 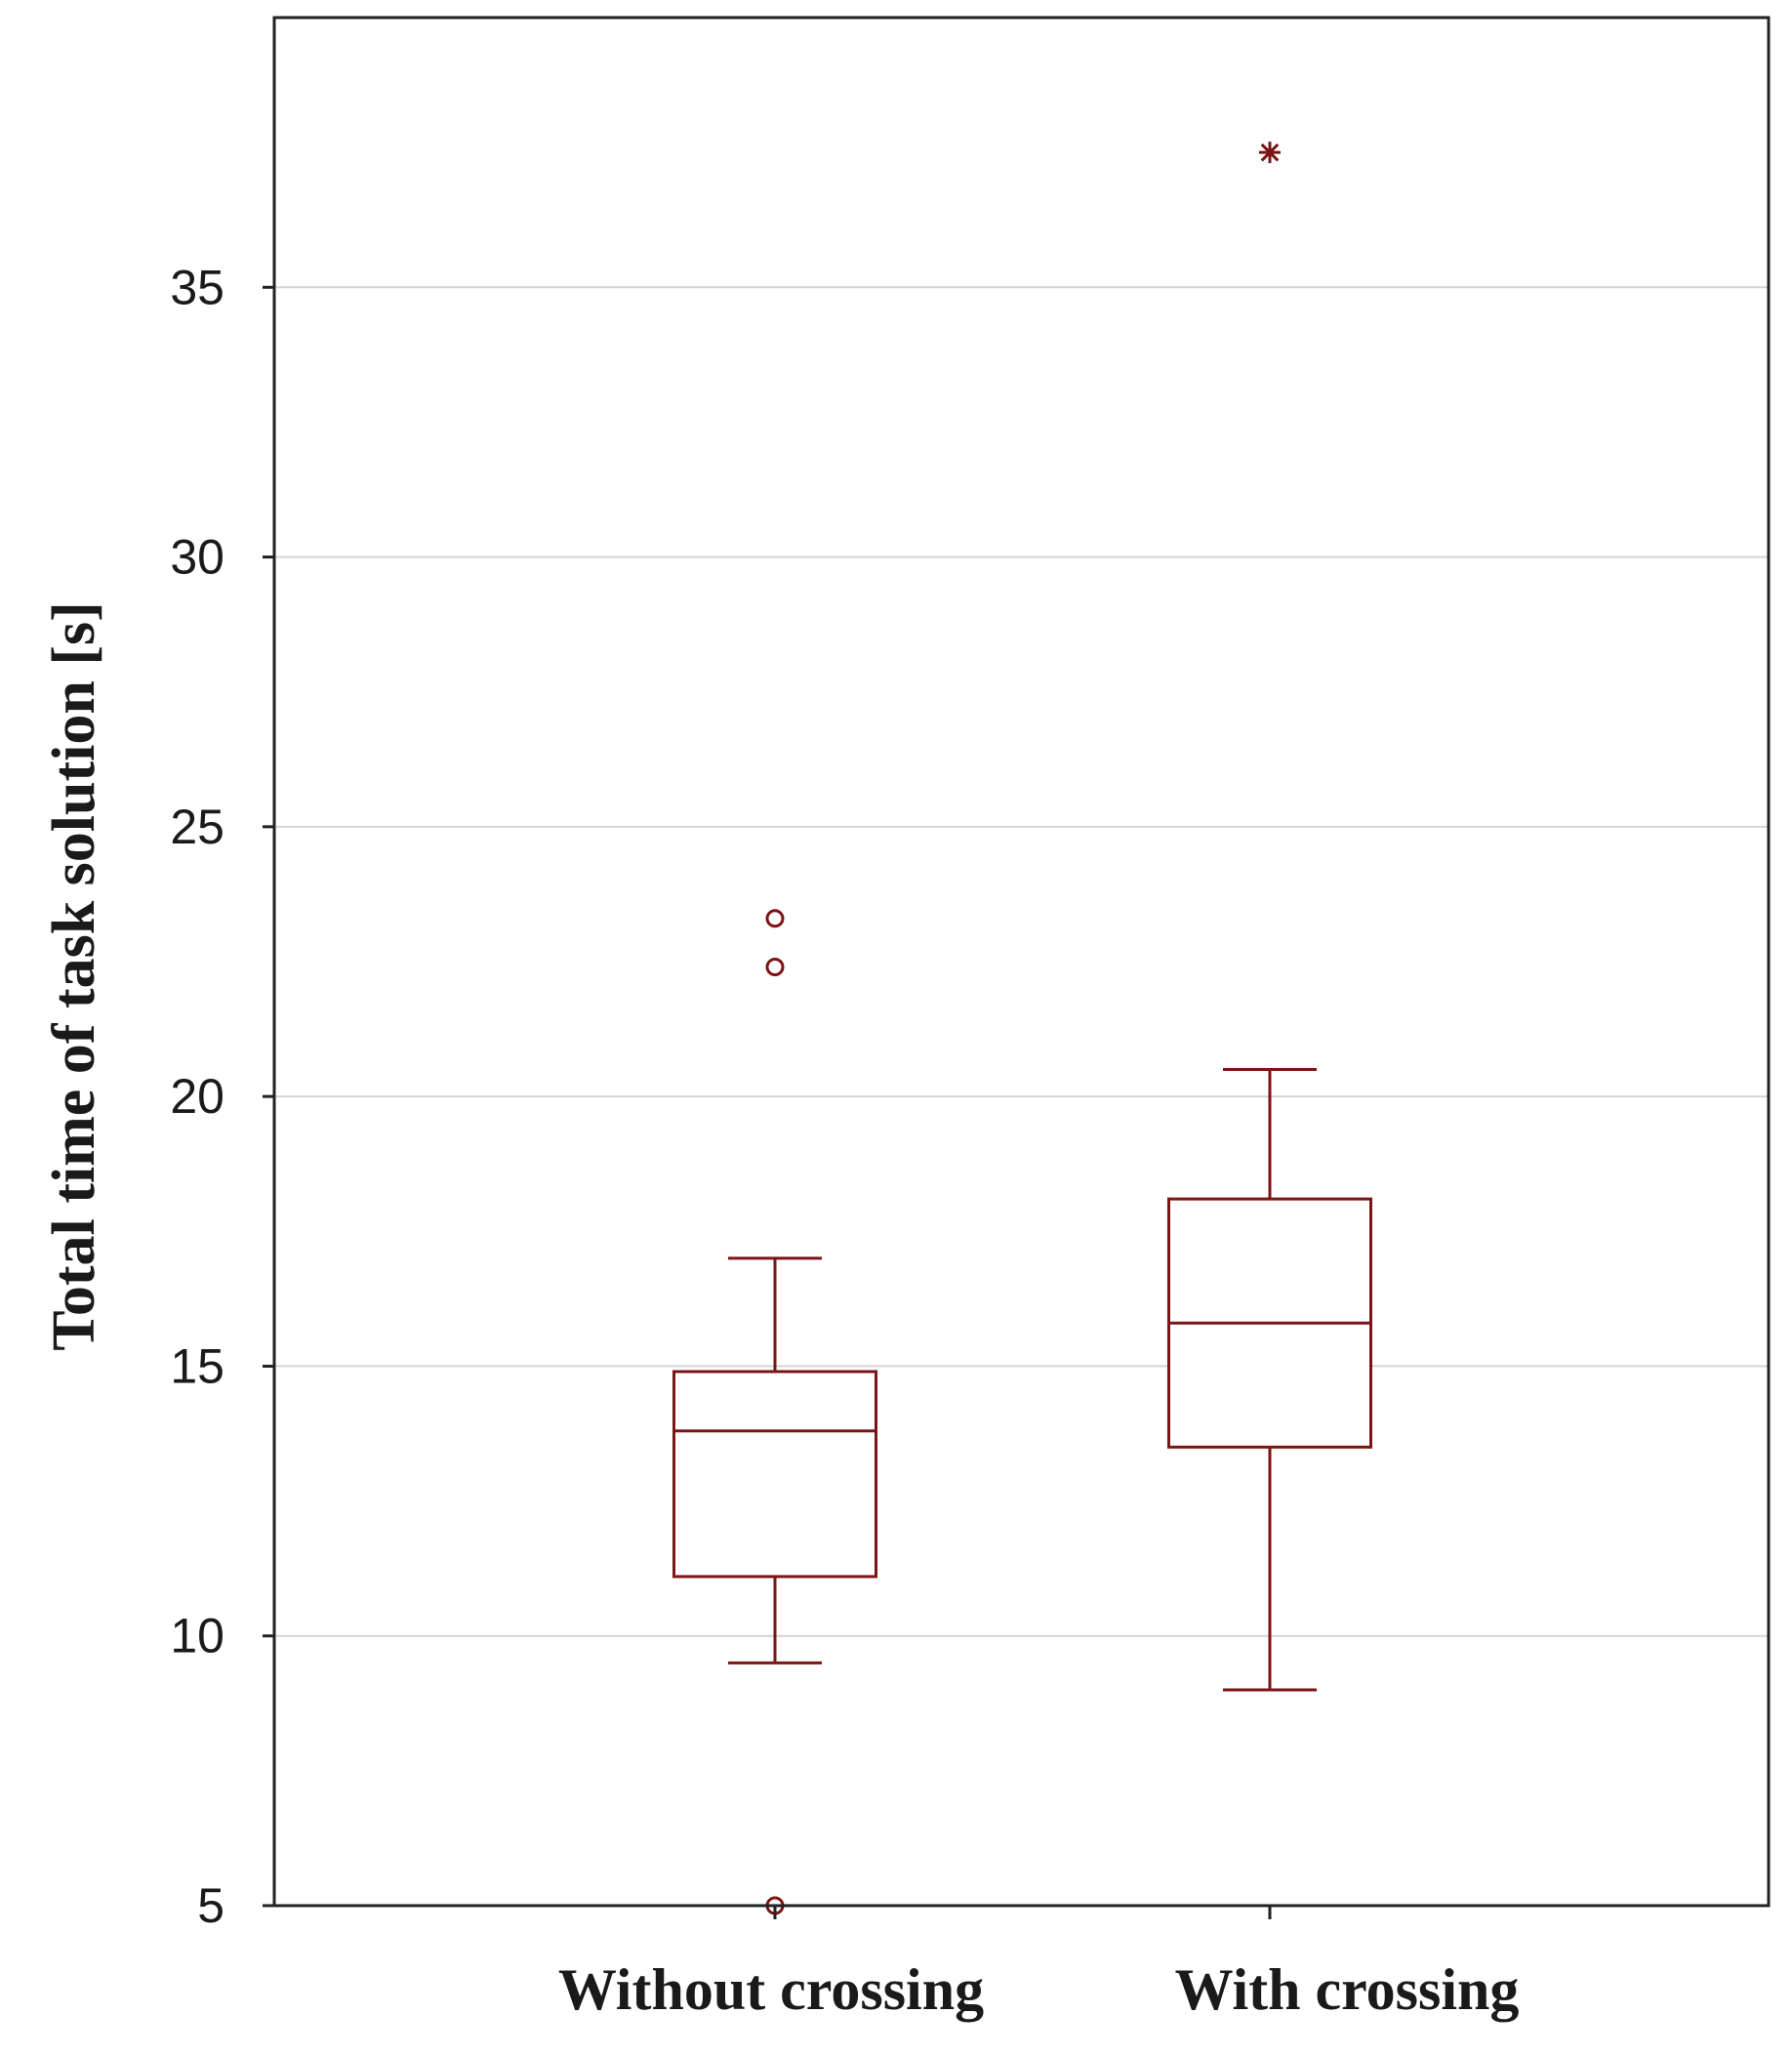 What do you see at coordinates (771, 1989) in the screenshot?
I see `x-category-label: Without crossing` at bounding box center [771, 1989].